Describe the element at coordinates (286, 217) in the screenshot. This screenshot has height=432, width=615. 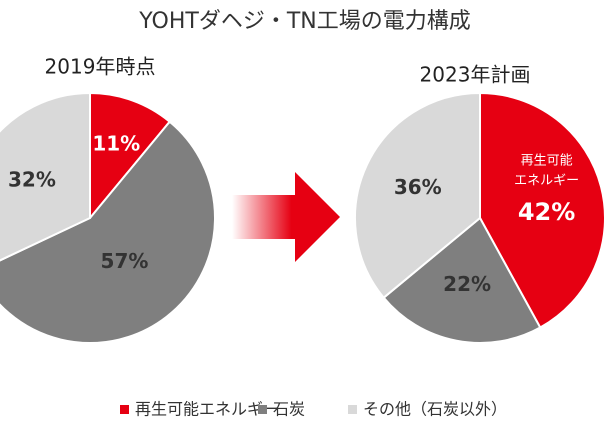
I see `arrow` at that location.